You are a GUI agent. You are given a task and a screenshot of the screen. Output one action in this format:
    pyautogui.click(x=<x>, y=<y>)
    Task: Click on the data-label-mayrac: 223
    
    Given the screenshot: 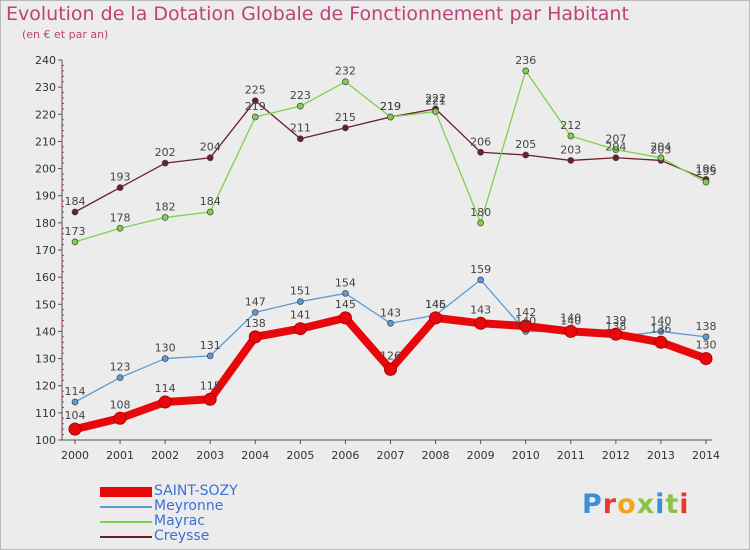 What is the action you would take?
    pyautogui.click(x=300, y=95)
    